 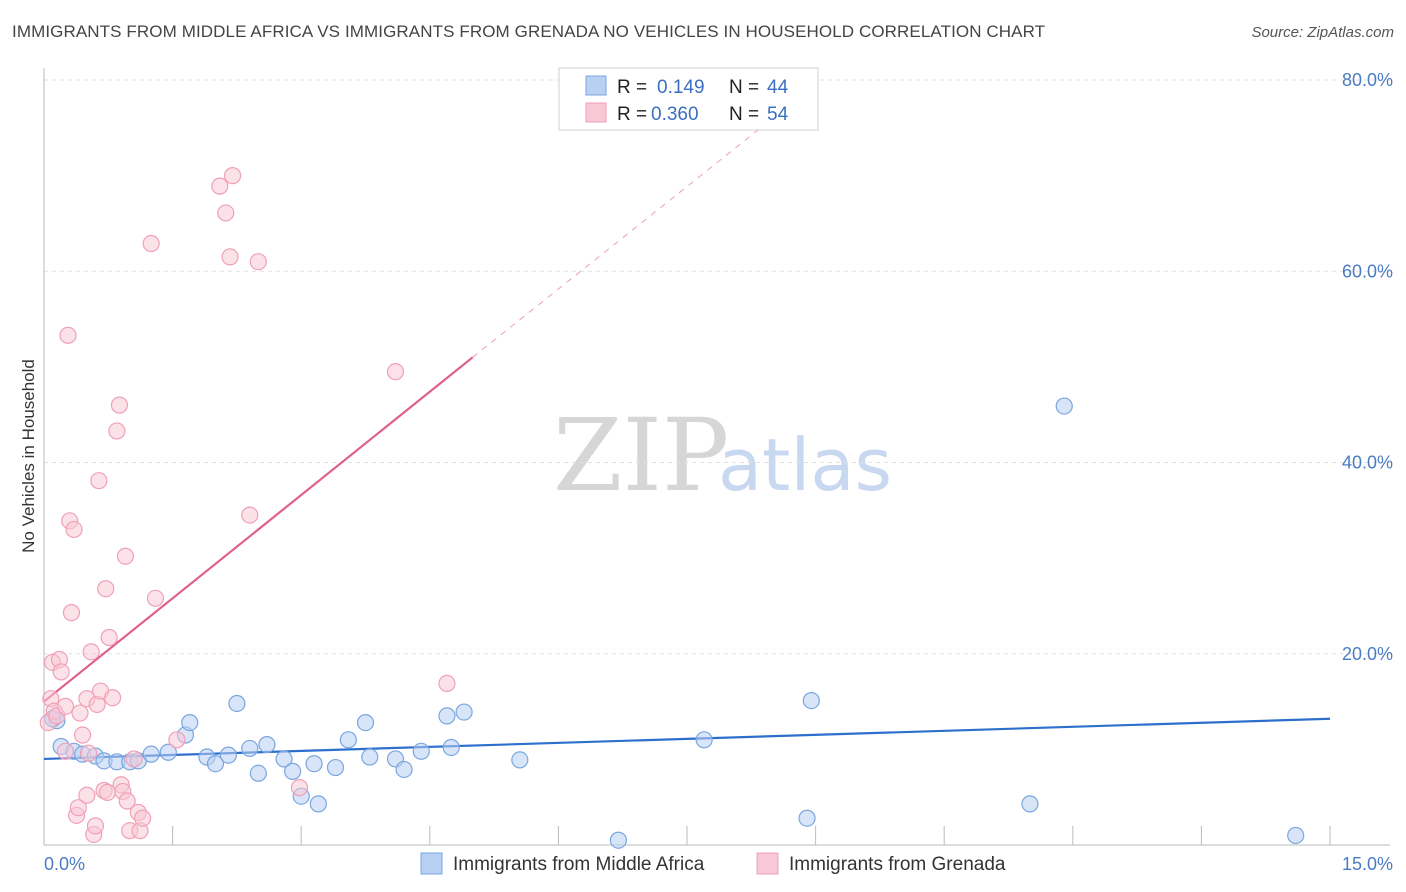 I want to click on series-legend-swatch-grenada, so click(x=767, y=863).